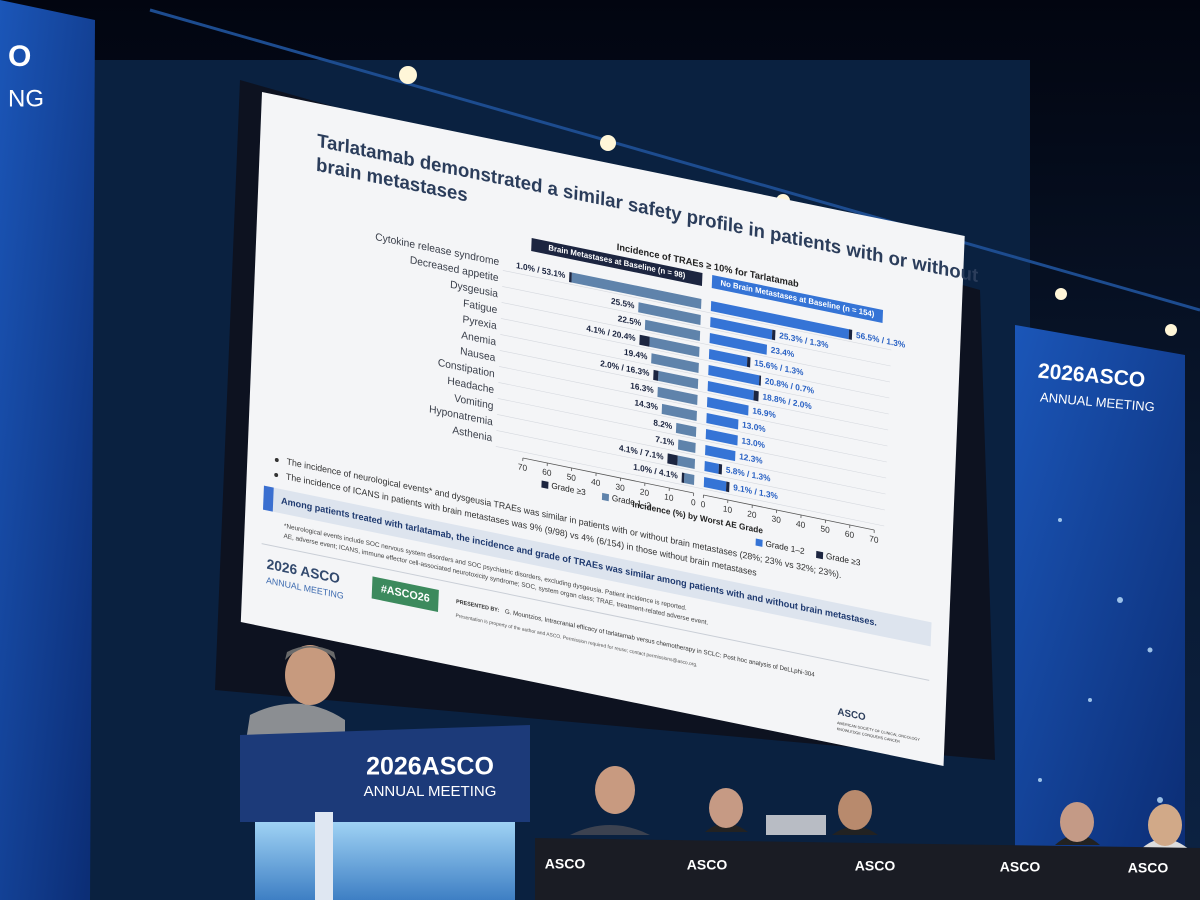 The height and width of the screenshot is (900, 1200). What do you see at coordinates (791, 337) in the screenshot?
I see `value-label-part: 25.3%` at bounding box center [791, 337].